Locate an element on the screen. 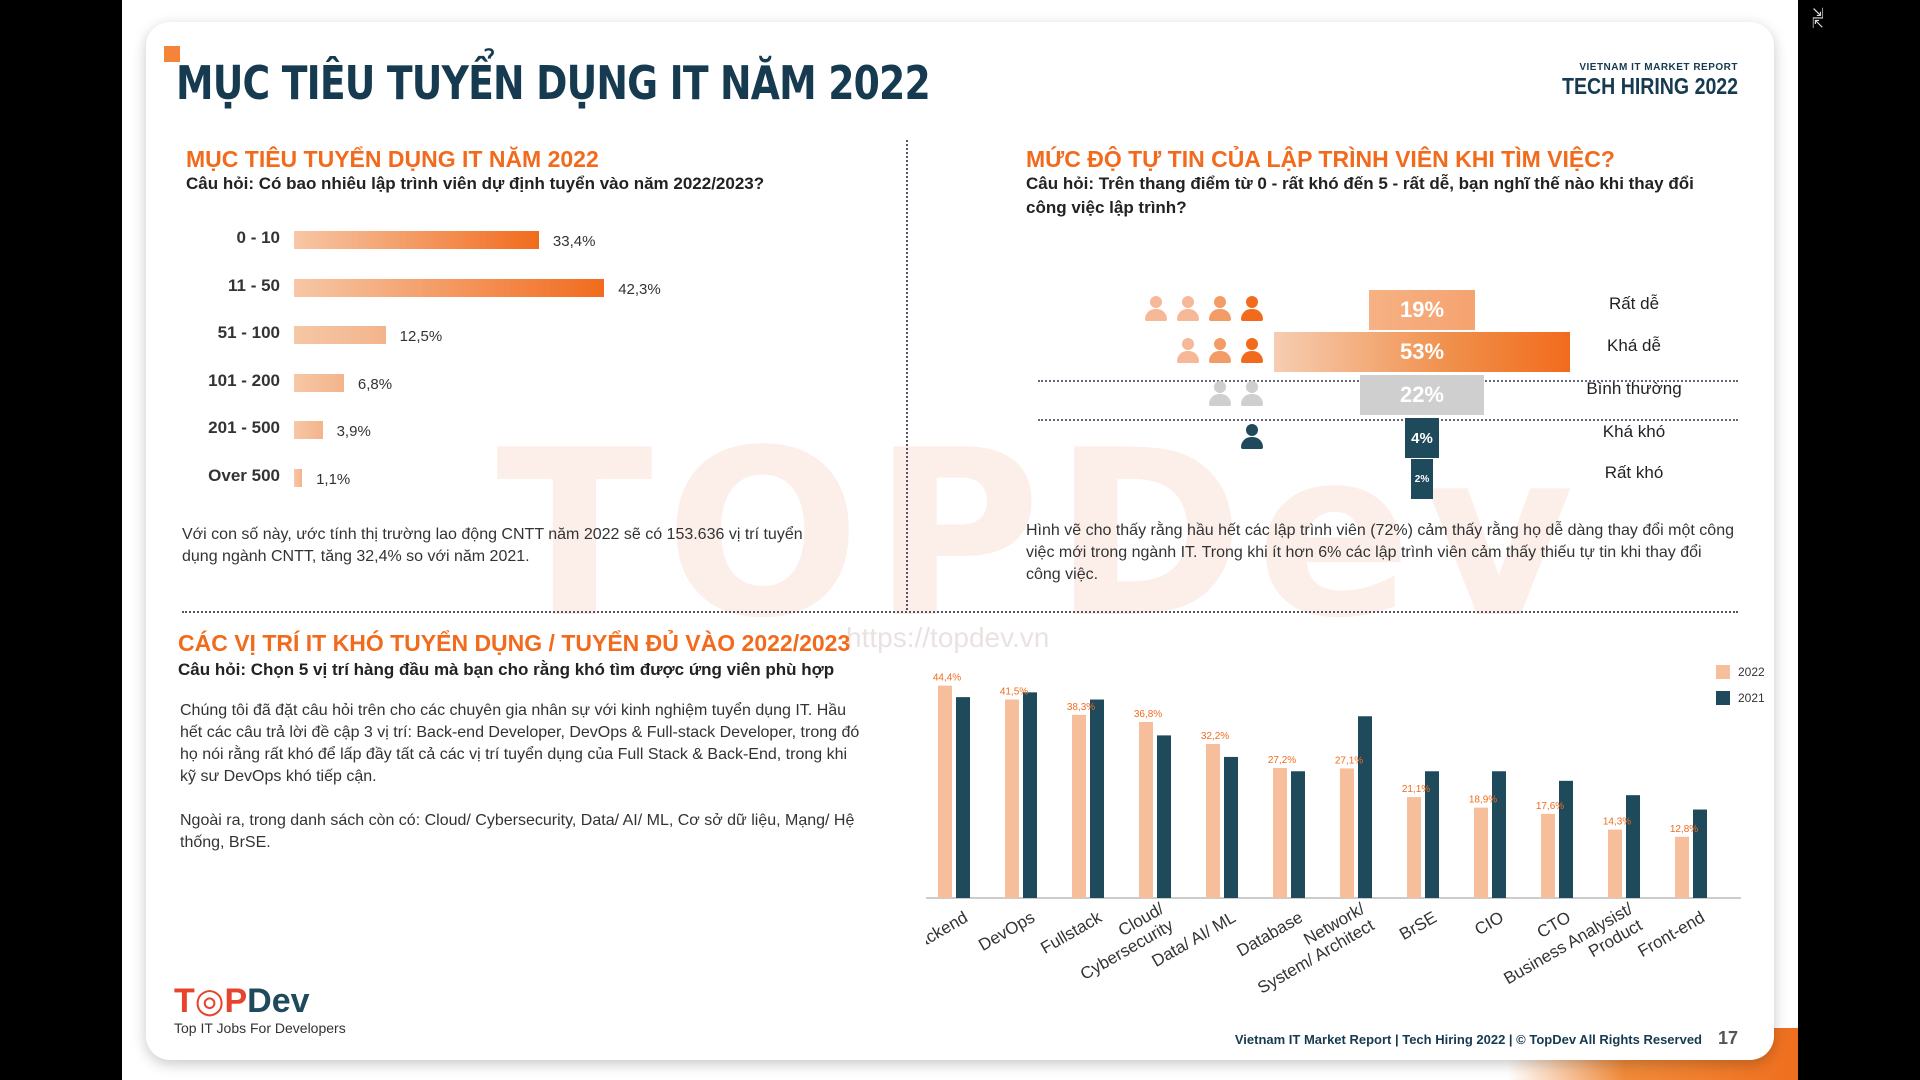  horizontal-divider is located at coordinates (960, 612).